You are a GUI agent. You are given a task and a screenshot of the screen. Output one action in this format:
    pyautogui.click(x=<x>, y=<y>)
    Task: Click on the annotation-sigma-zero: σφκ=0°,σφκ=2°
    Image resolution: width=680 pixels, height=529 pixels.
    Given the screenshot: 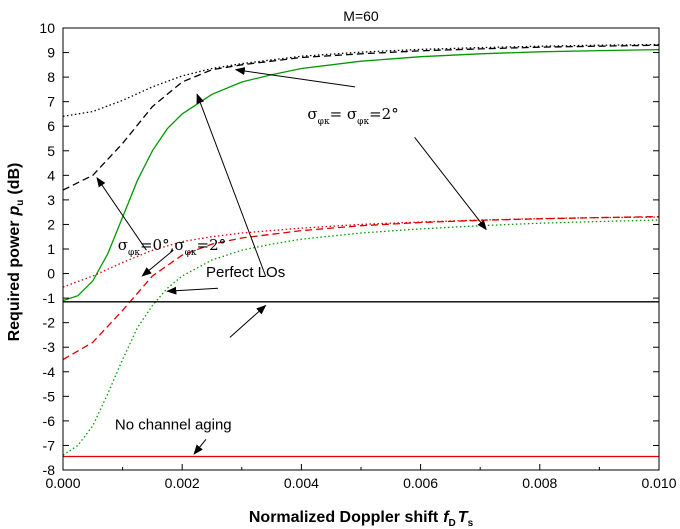 What is the action you would take?
    pyautogui.click(x=172, y=247)
    